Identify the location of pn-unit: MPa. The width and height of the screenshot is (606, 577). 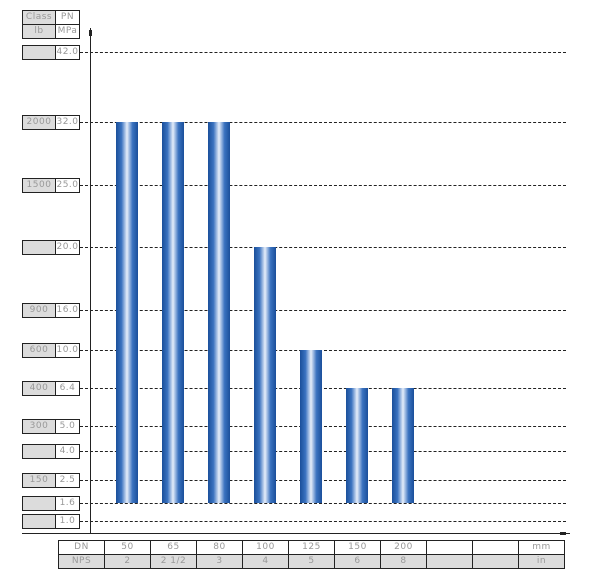
(67, 31).